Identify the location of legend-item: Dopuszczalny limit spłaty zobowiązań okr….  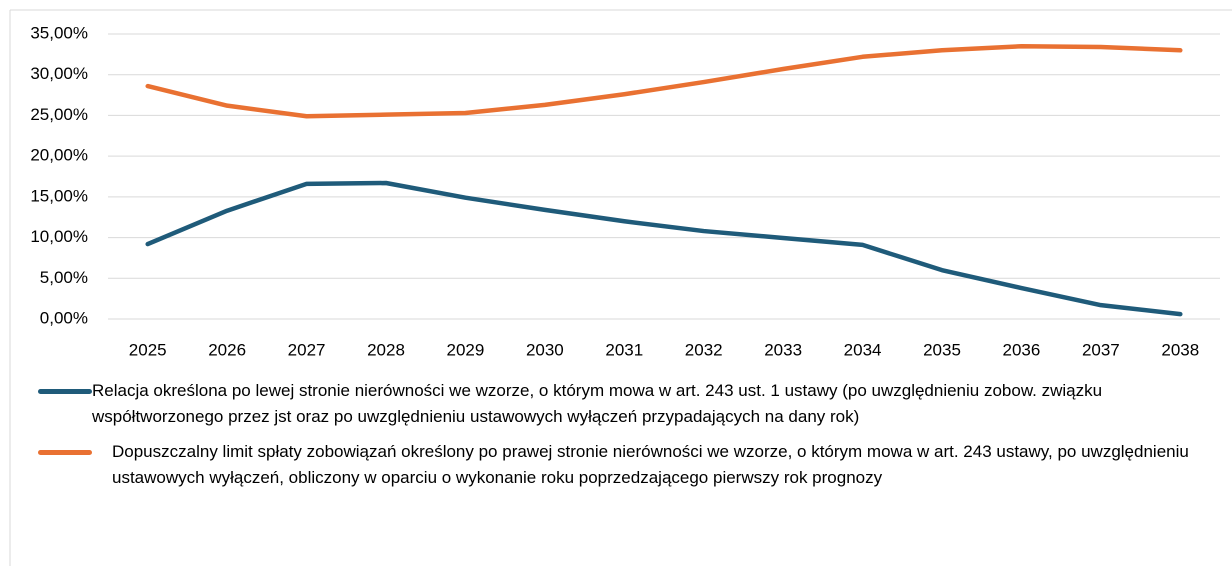
(628, 465).